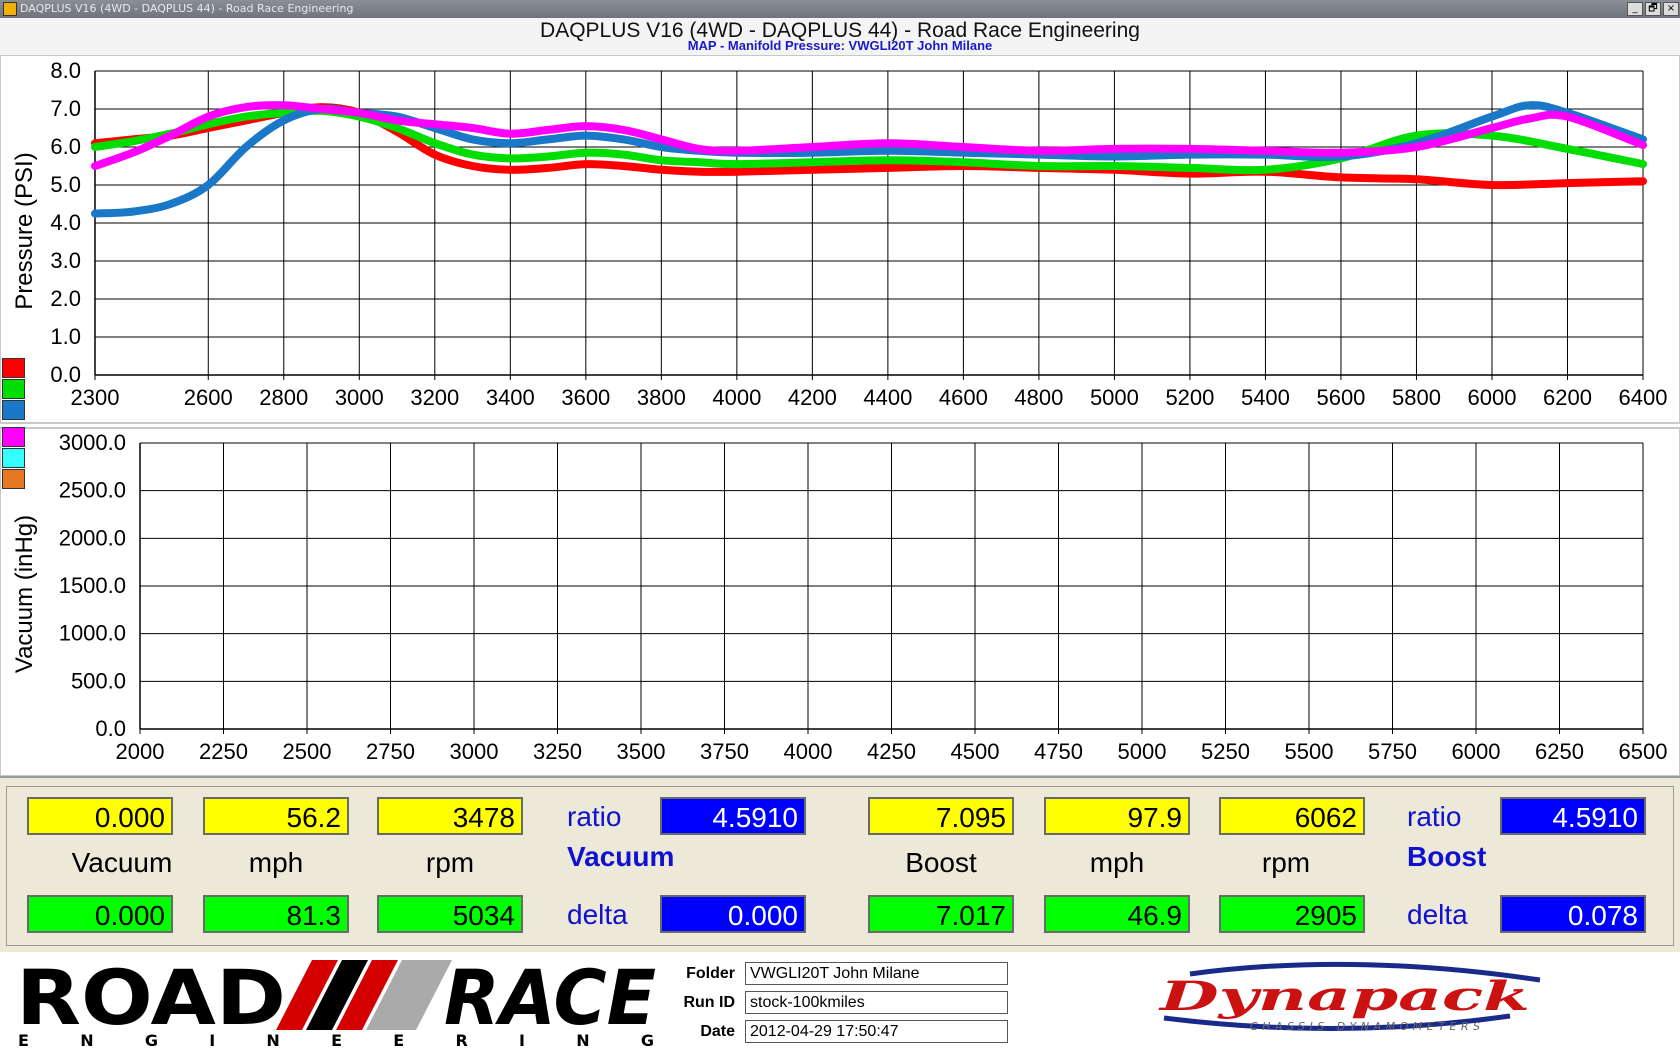 The height and width of the screenshot is (1050, 1680). What do you see at coordinates (1265, 397) in the screenshot?
I see `x-tick-label: 5400` at bounding box center [1265, 397].